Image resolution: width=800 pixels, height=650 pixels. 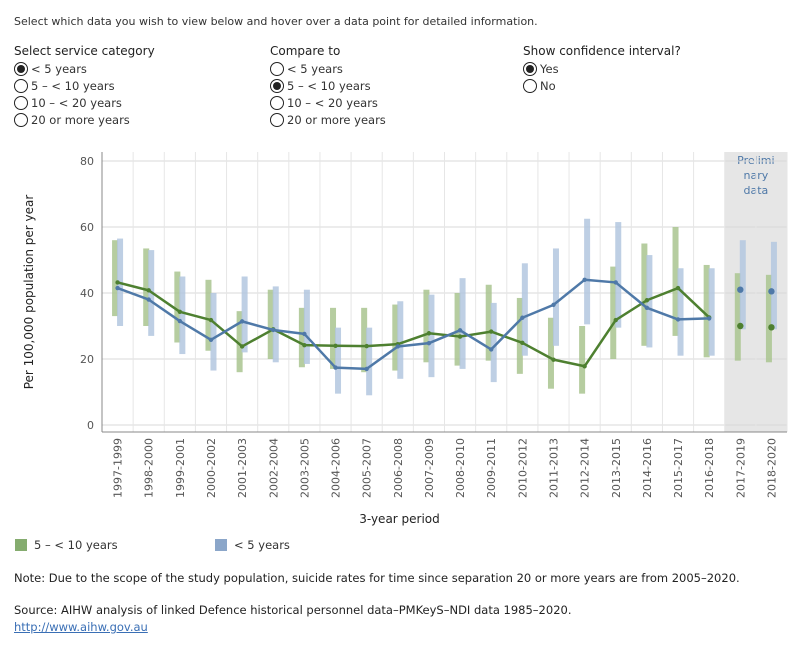 I want to click on y-tick-label: 80, so click(x=87, y=161).